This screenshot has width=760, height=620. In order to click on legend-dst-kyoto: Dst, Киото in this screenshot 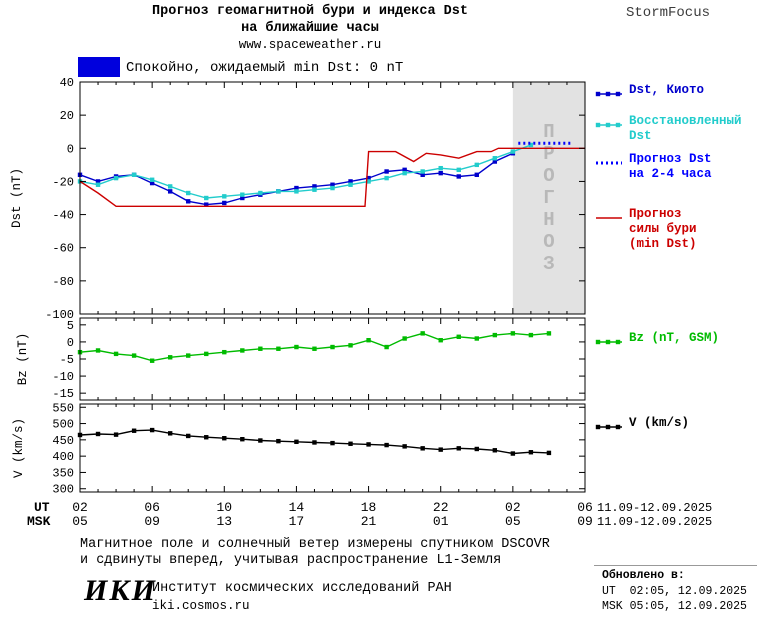, I will do `click(675, 93)`.